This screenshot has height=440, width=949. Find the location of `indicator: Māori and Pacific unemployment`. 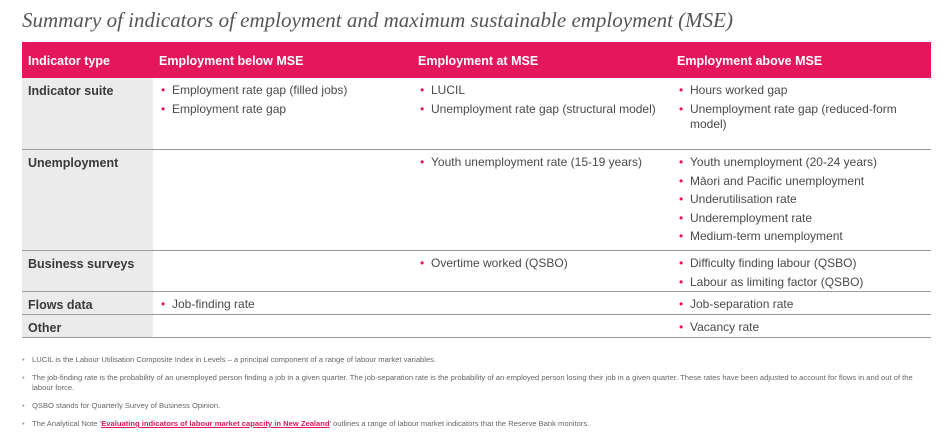

indicator: Māori and Pacific unemployment is located at coordinates (801, 181).